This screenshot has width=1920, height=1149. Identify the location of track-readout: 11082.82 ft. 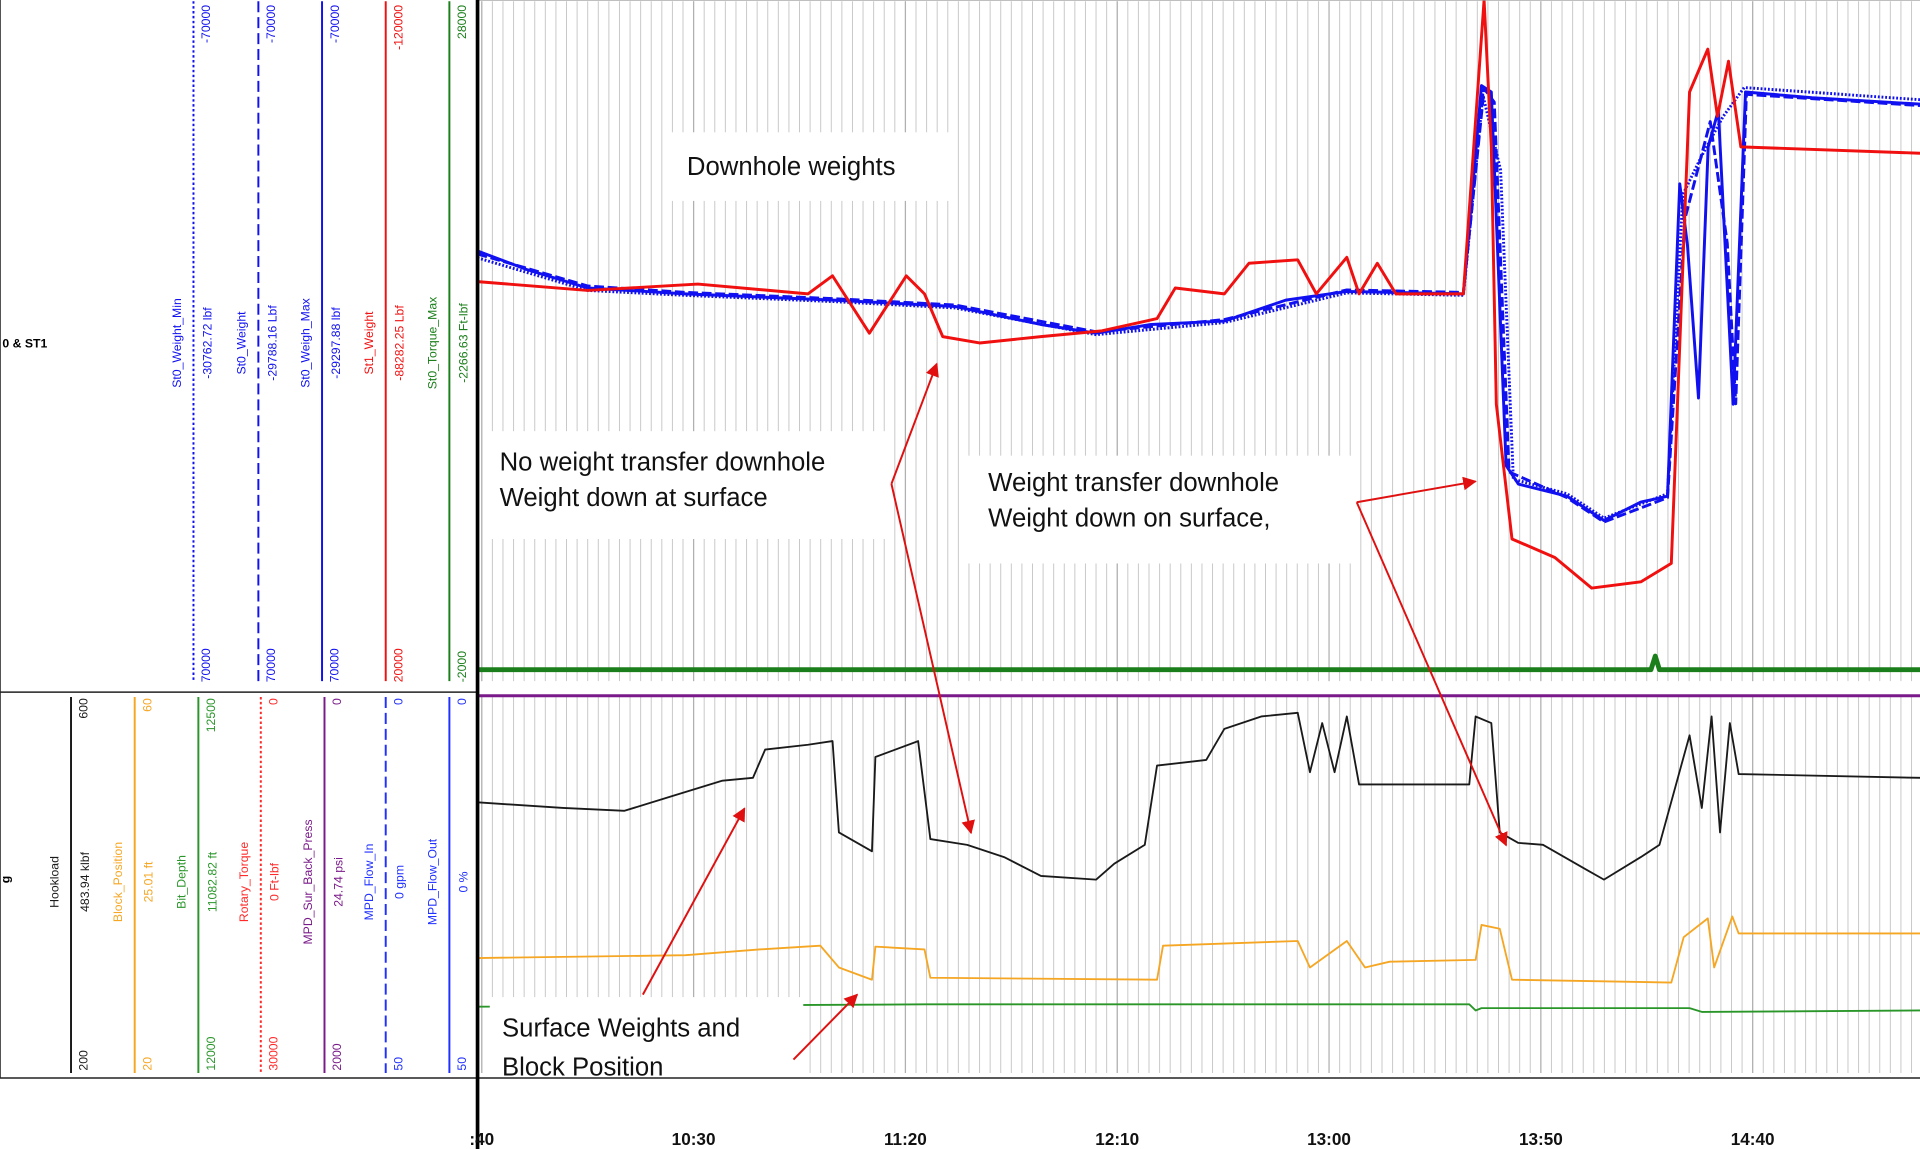
(212, 881).